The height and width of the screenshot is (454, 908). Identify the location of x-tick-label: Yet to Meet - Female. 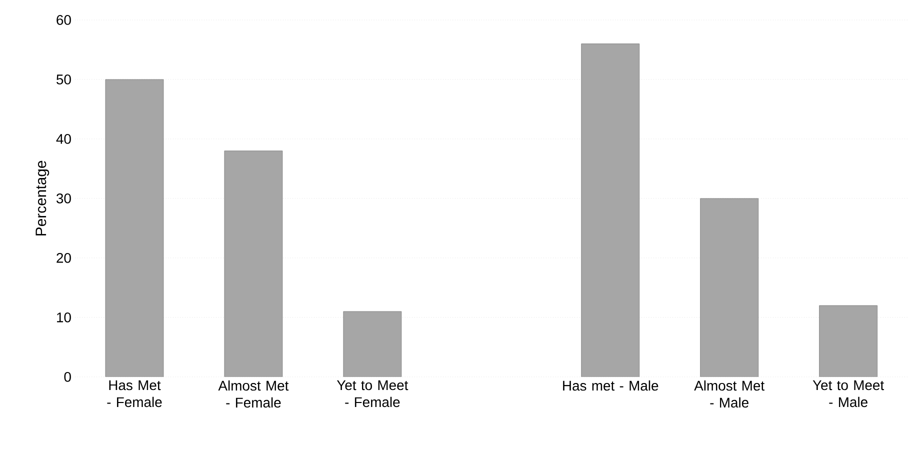
(372, 394).